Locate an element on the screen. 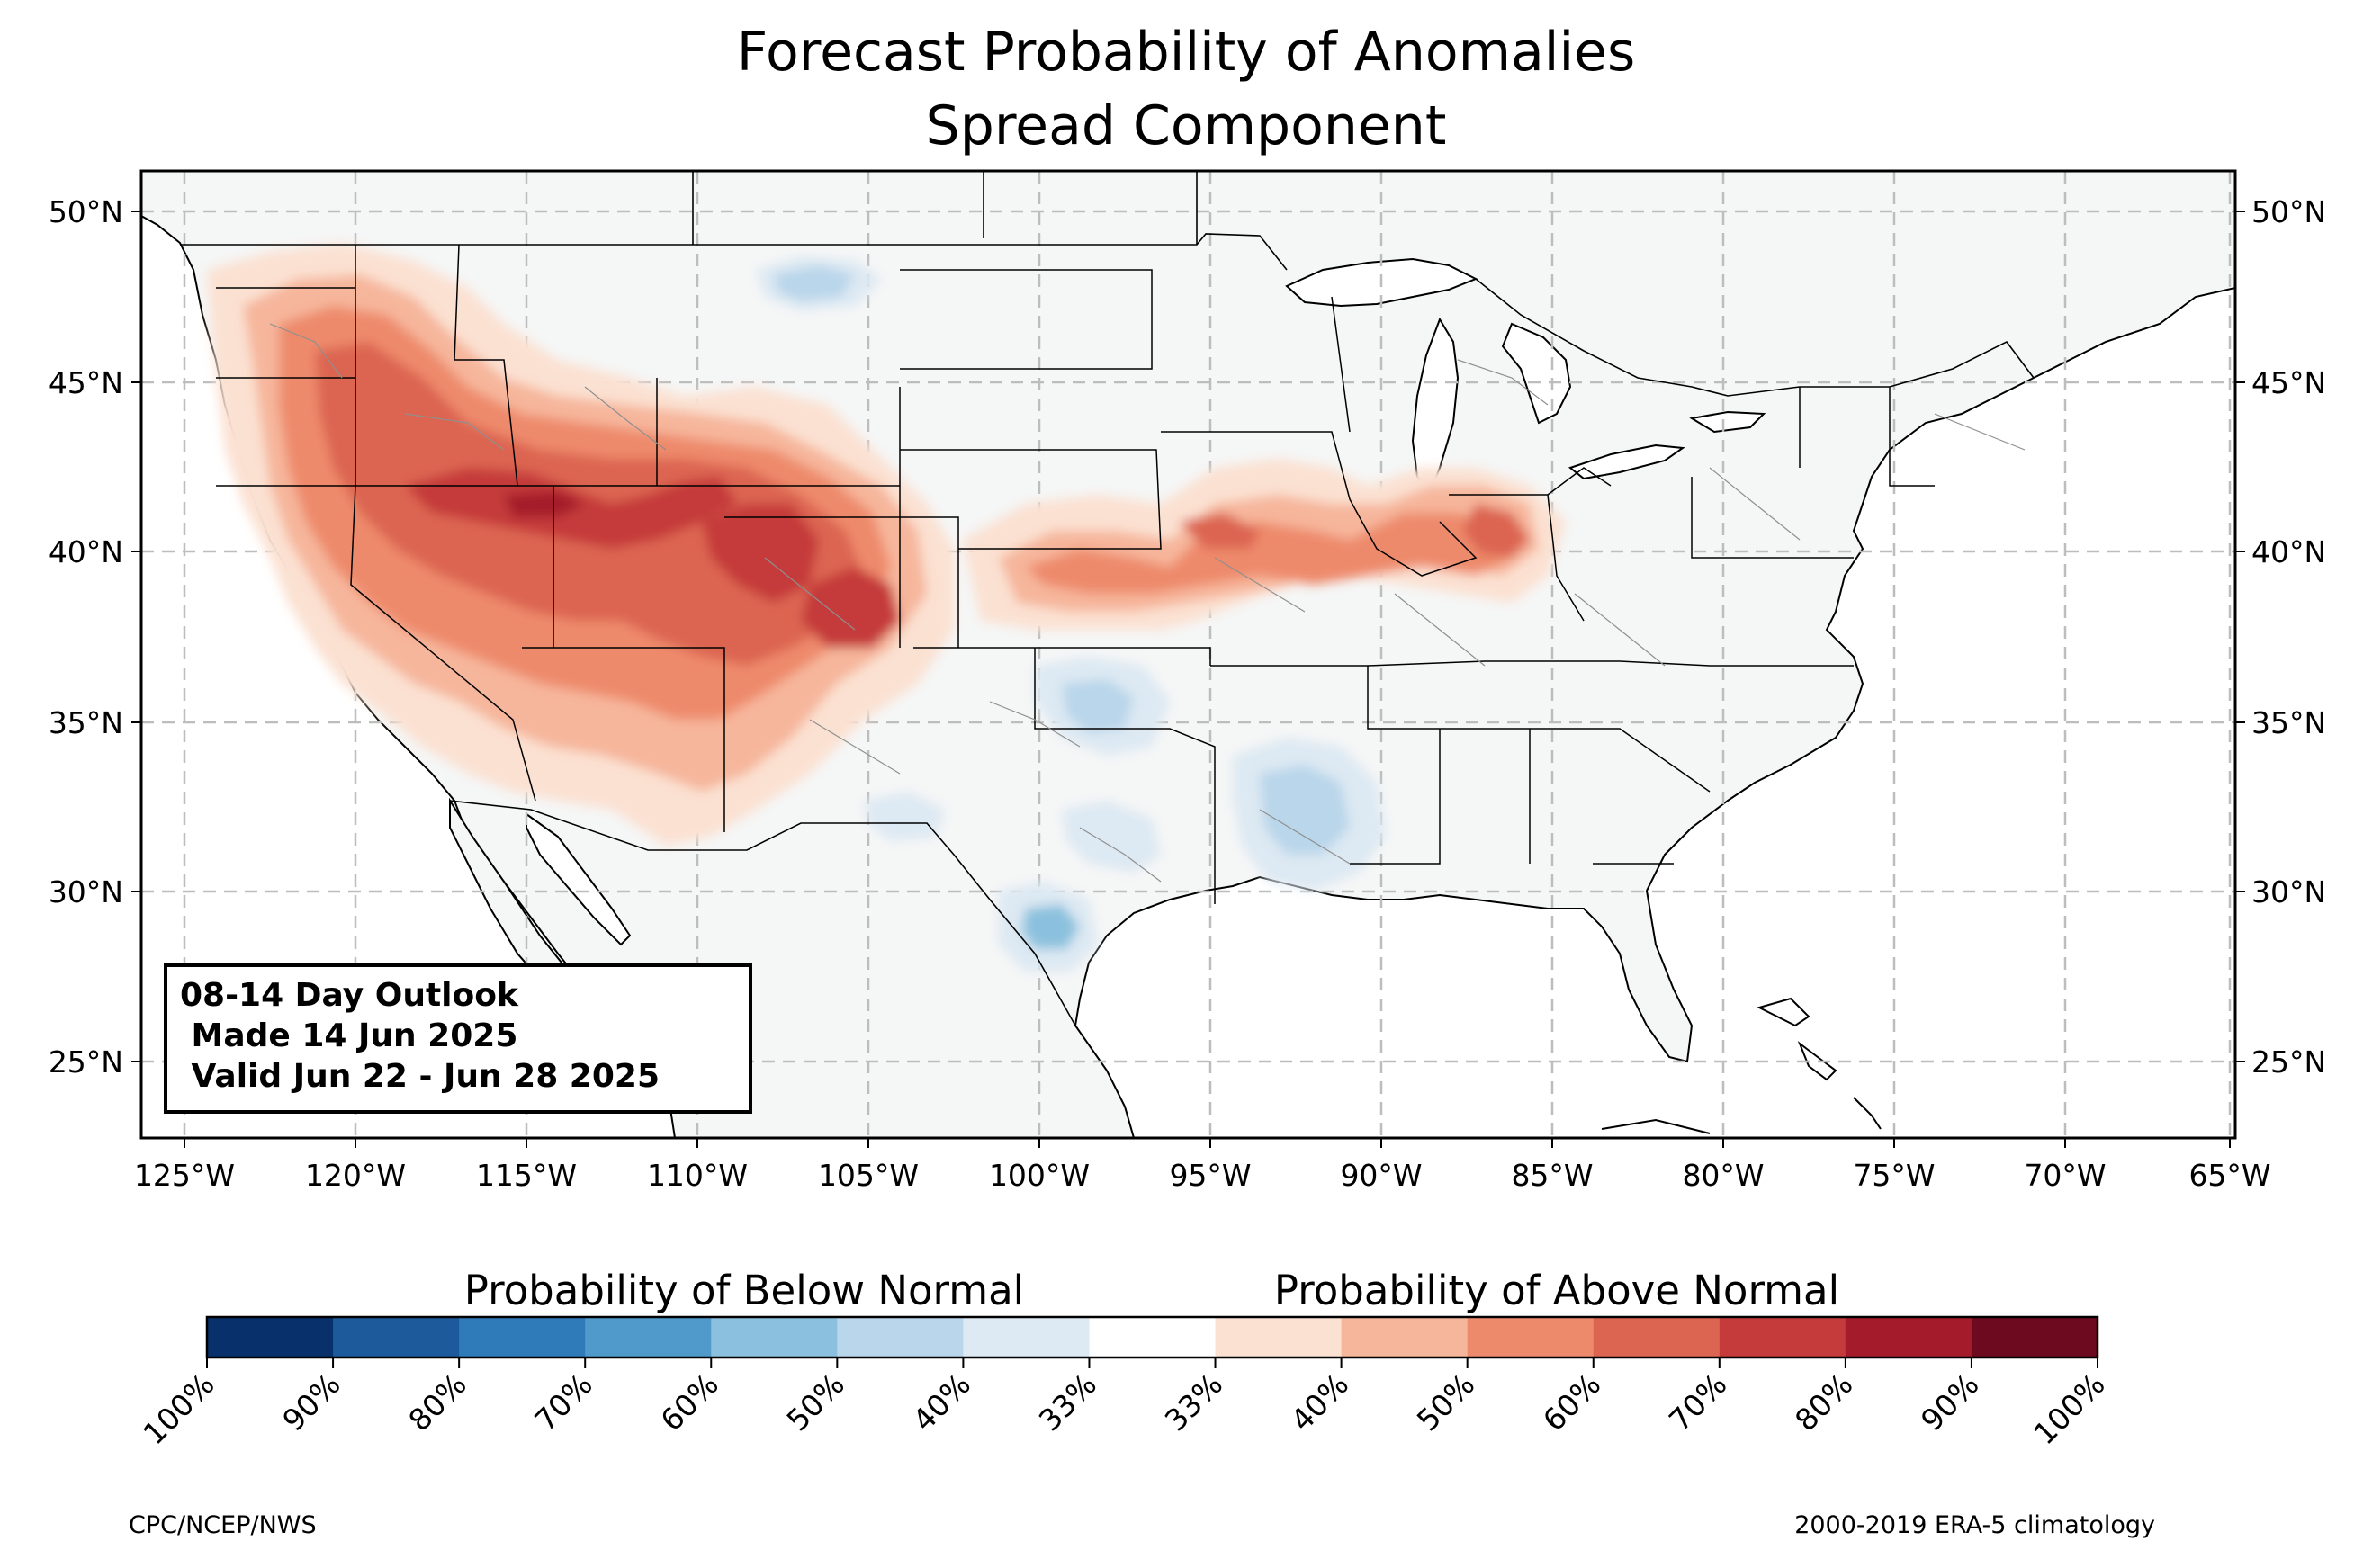 This screenshot has width=2372, height=1568. lat-tick-label-left: 50°N is located at coordinates (86, 211).